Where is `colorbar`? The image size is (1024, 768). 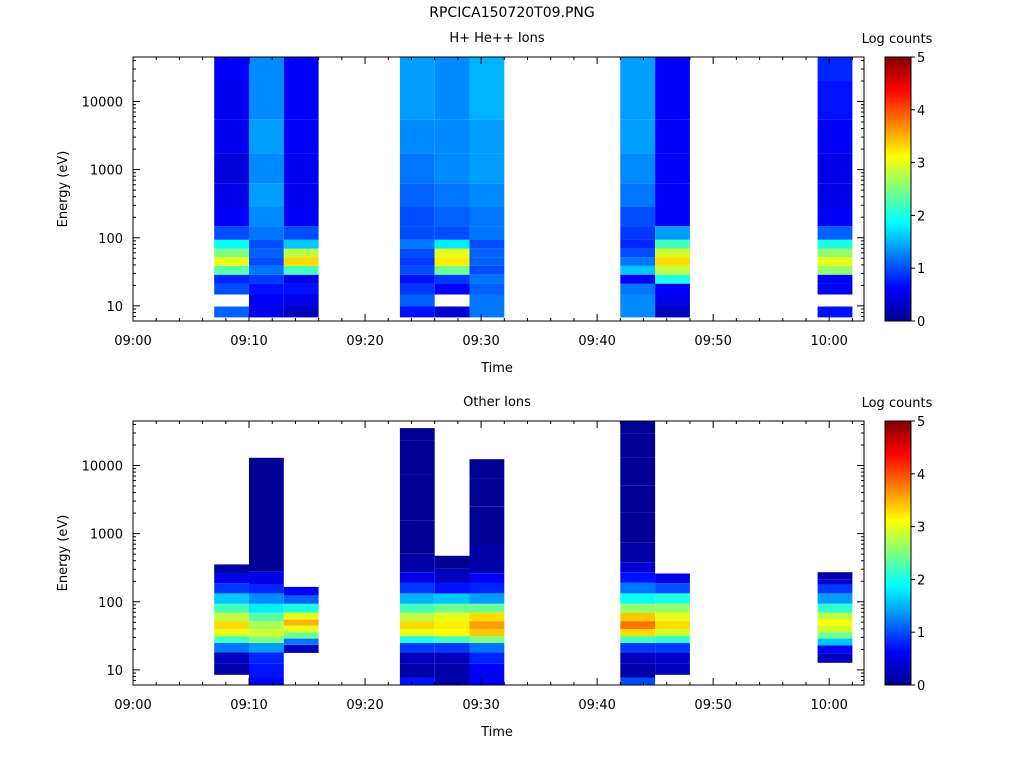
colorbar is located at coordinates (898, 189).